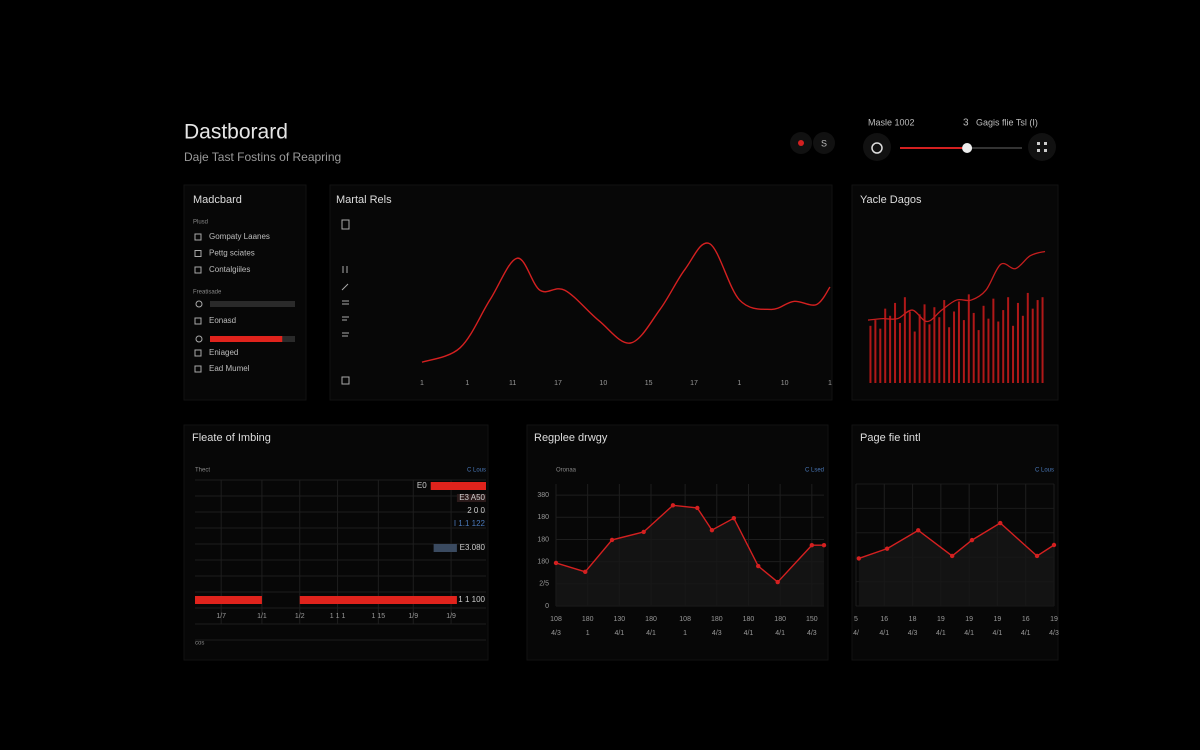 This screenshot has height=750, width=1200. What do you see at coordinates (801, 143) in the screenshot?
I see `record-dot` at bounding box center [801, 143].